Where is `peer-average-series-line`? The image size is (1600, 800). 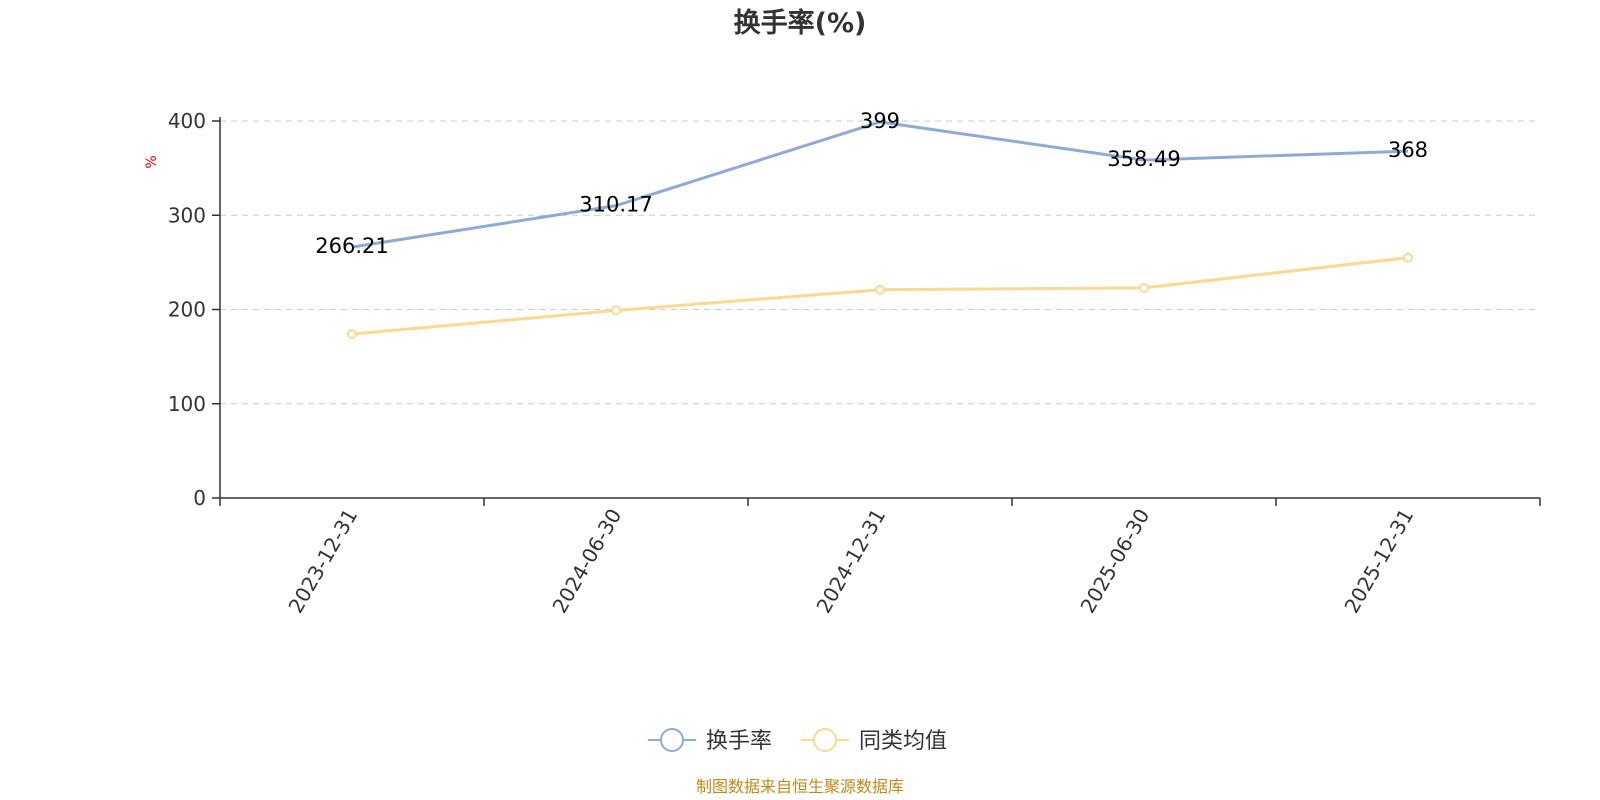
peer-average-series-line is located at coordinates (880, 296).